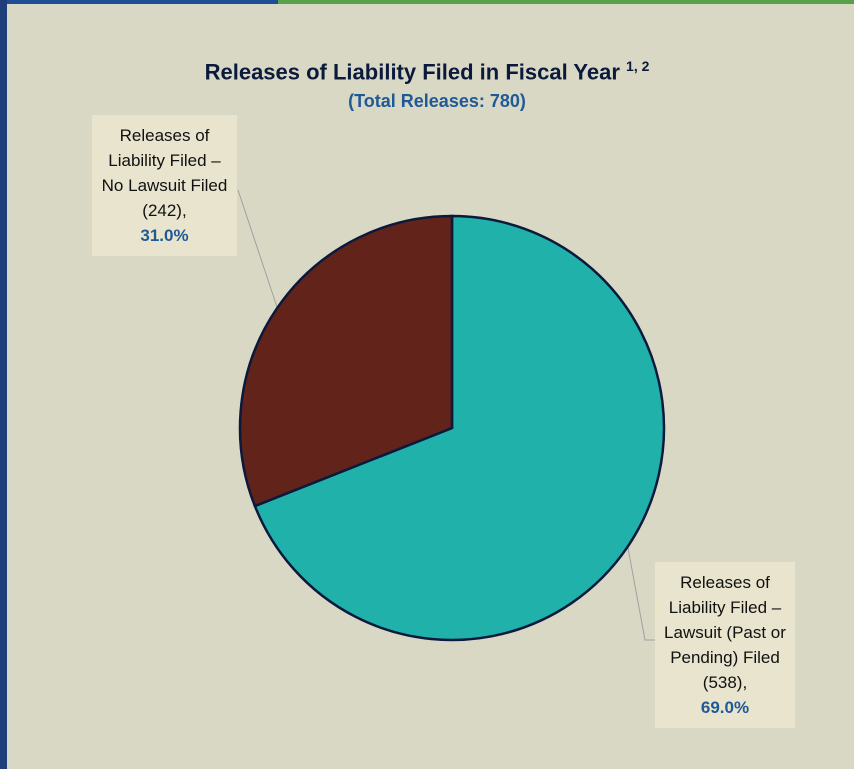 The height and width of the screenshot is (769, 854). Describe the element at coordinates (164, 235) in the screenshot. I see `slice-value: 31.0%` at that location.